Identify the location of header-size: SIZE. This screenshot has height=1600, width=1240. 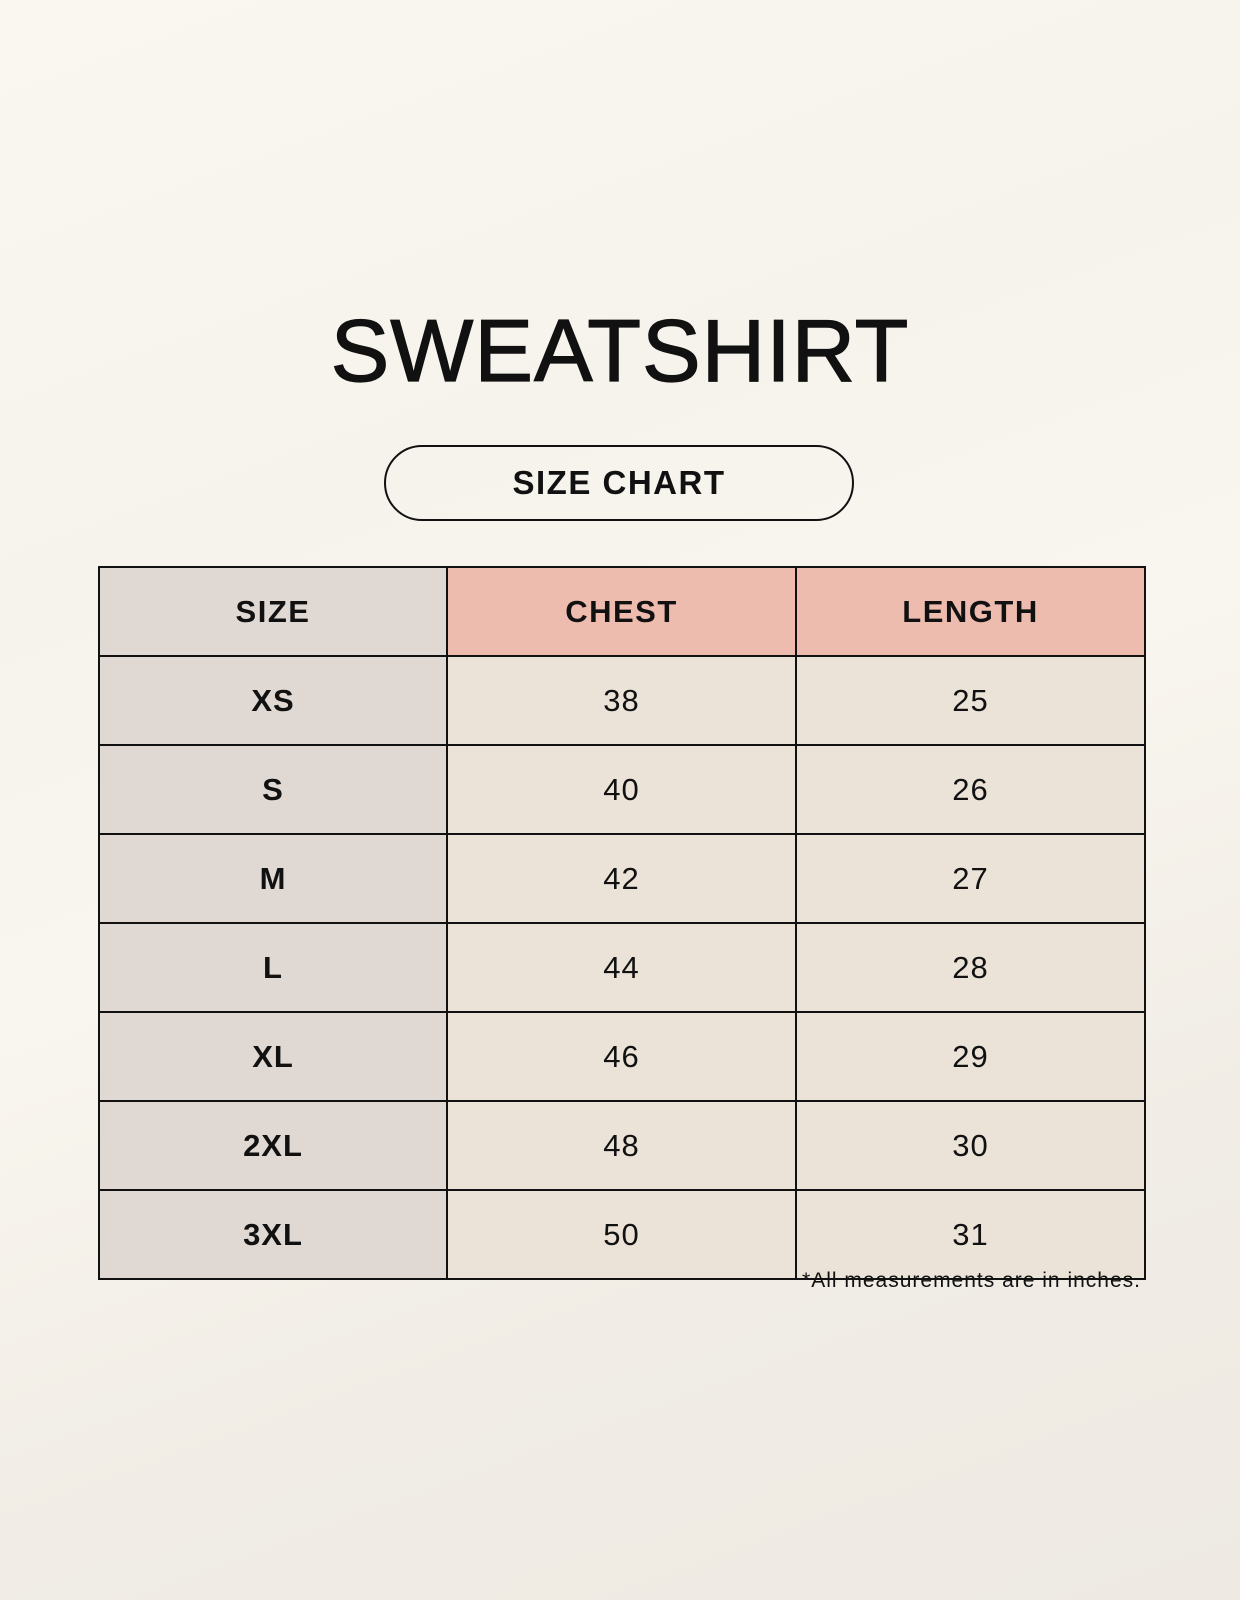
(273, 611).